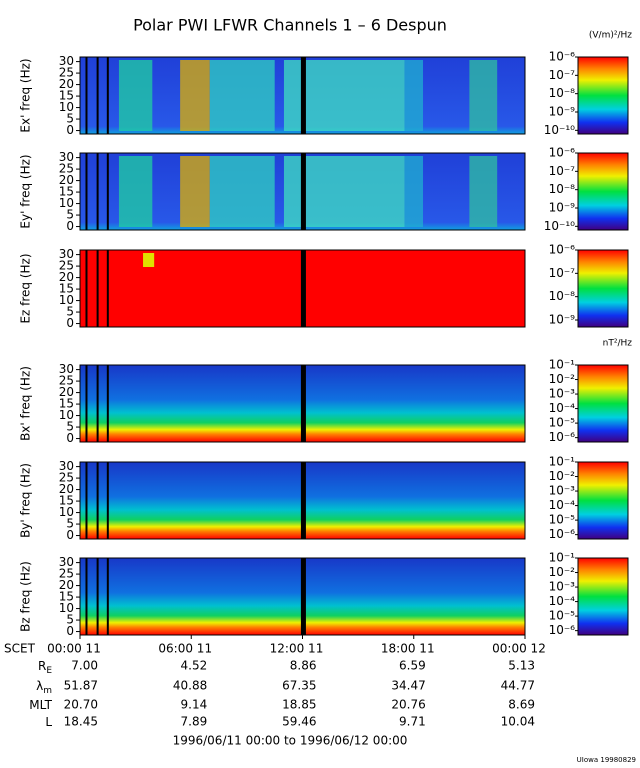 This screenshot has width=640, height=768. What do you see at coordinates (610, 36) in the screenshot?
I see `colorbar-unit: (V/m)²/Hz` at bounding box center [610, 36].